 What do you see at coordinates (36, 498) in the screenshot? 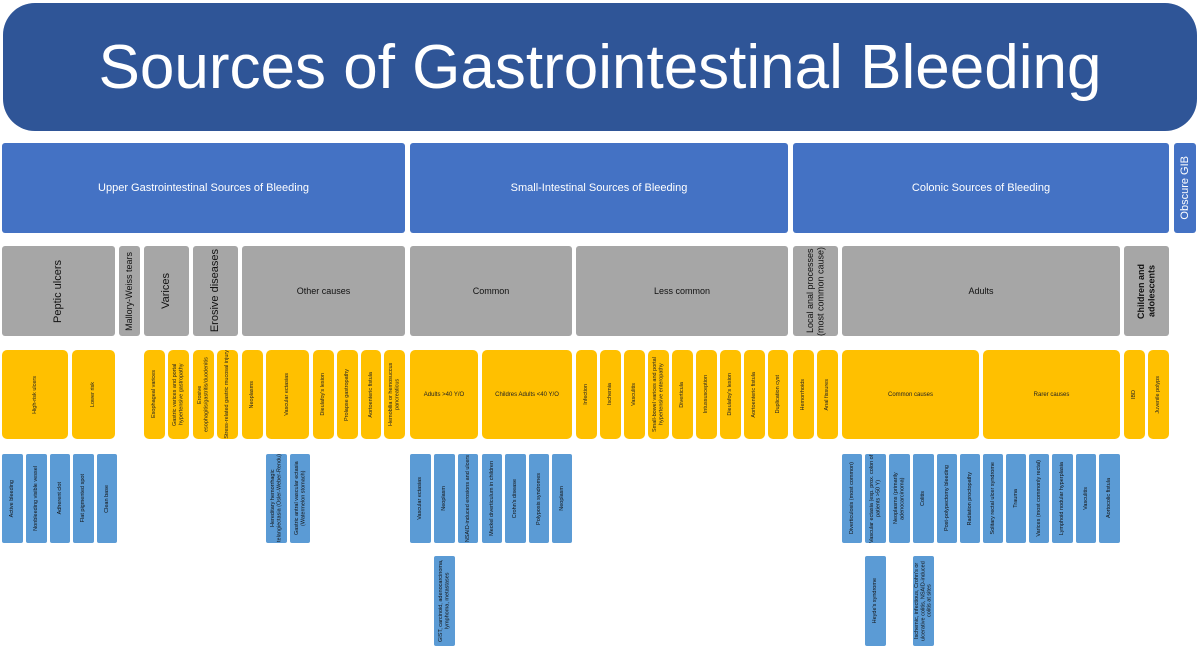
I see `item-nonbleeding-vessel: Nonbleeding visible vessel` at bounding box center [36, 498].